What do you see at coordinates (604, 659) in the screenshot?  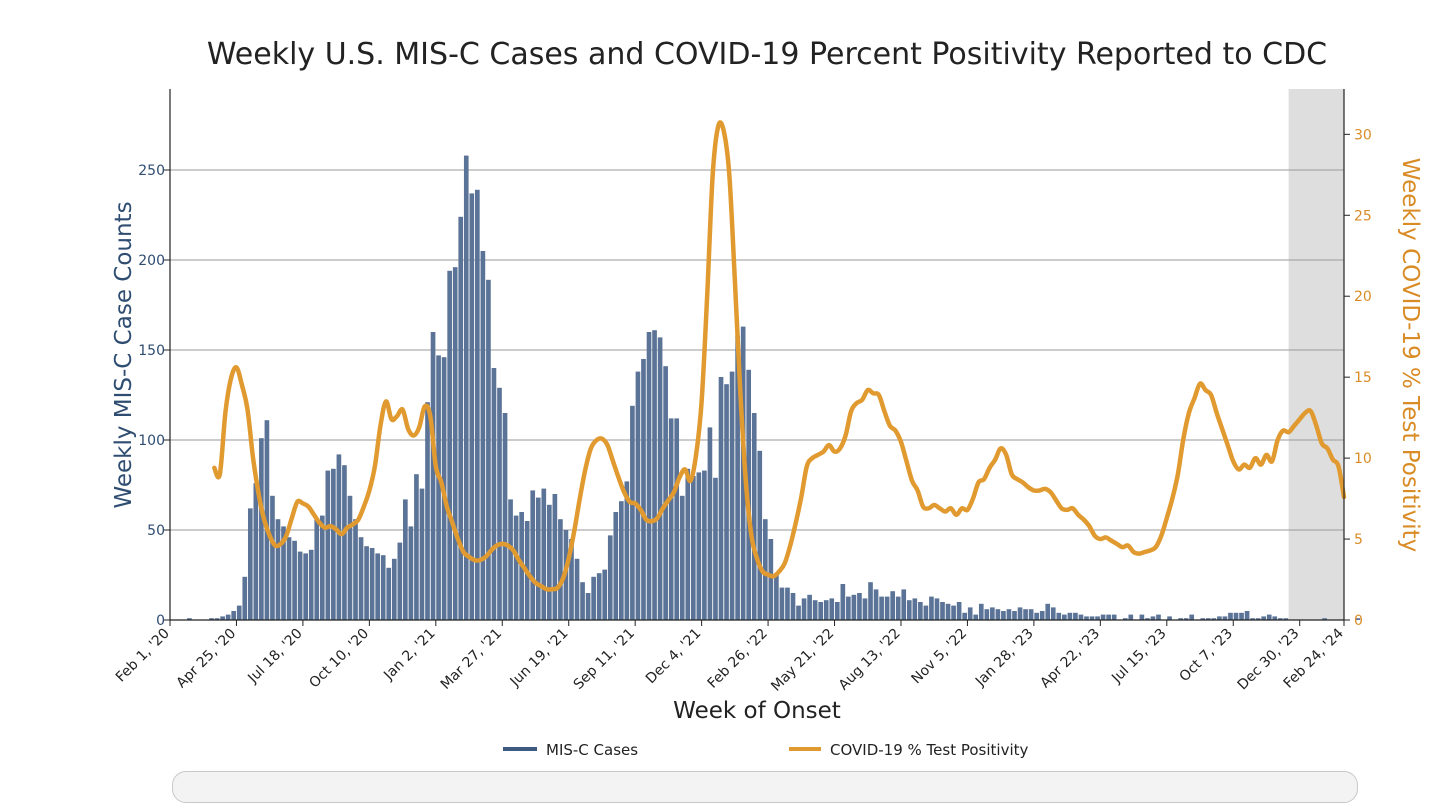 I see `x-tick-label: Sep 11, '21` at bounding box center [604, 659].